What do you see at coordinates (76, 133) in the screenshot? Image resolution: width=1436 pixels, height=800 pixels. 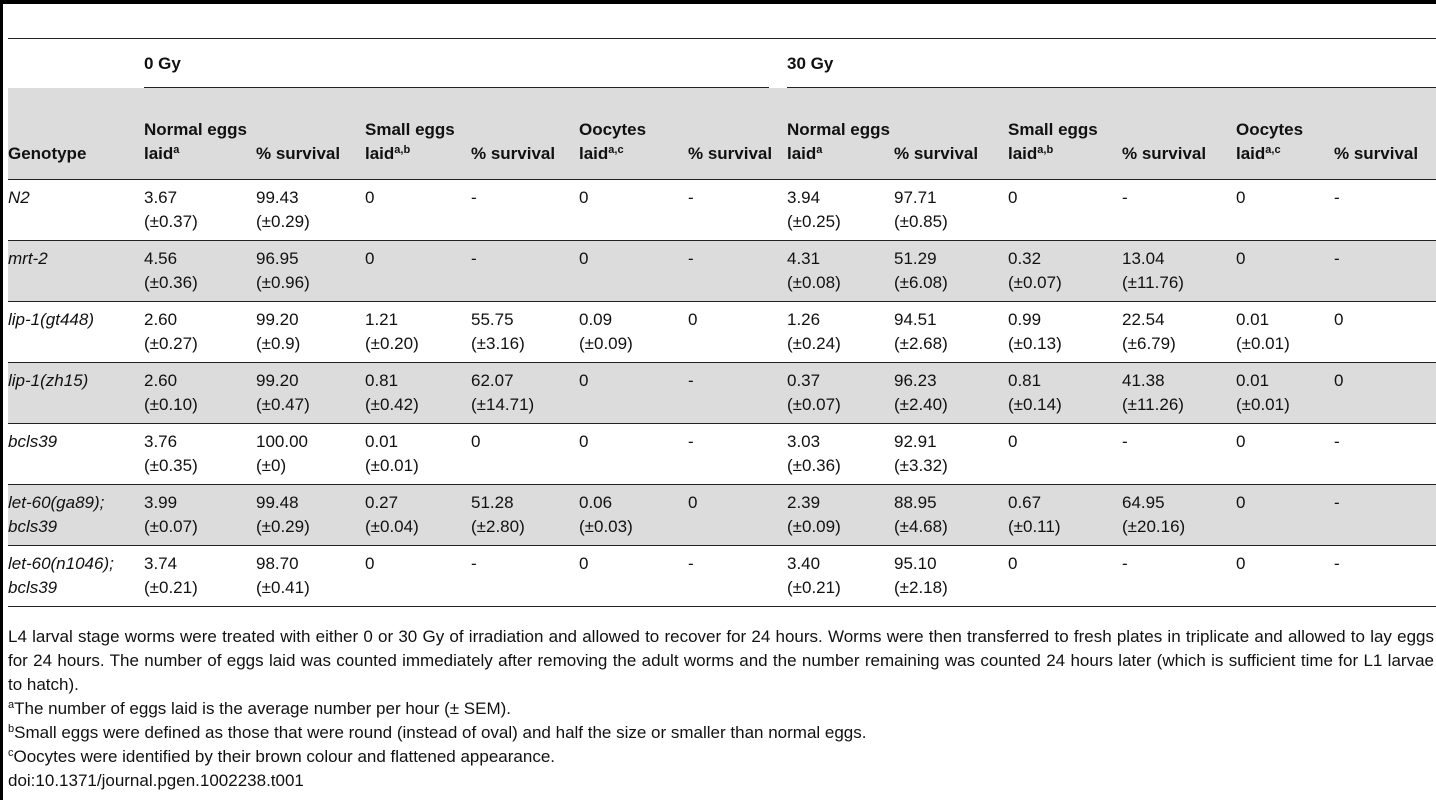 I see `col-genotype: Genotype` at bounding box center [76, 133].